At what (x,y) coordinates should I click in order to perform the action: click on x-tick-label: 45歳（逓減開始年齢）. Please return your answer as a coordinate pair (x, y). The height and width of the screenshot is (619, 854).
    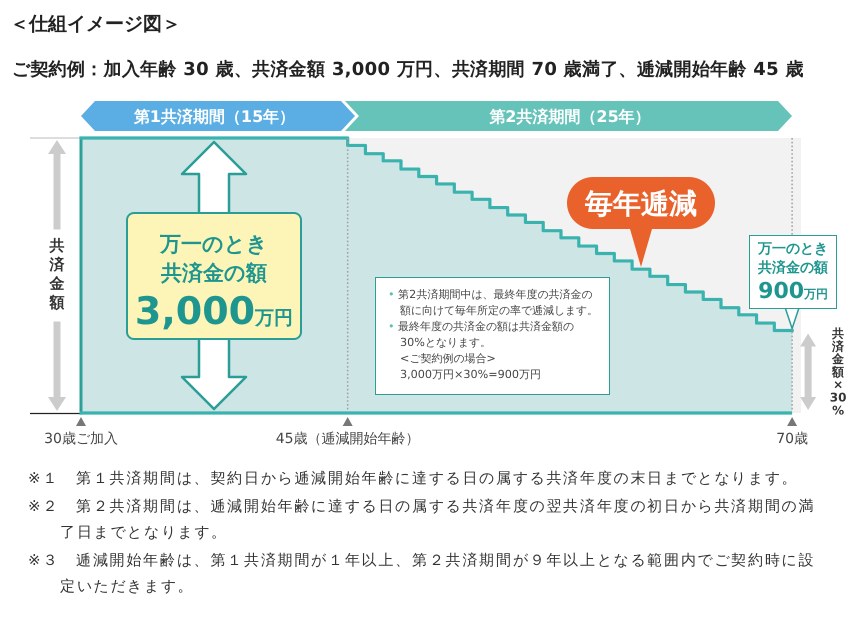
    Looking at the image, I should click on (348, 439).